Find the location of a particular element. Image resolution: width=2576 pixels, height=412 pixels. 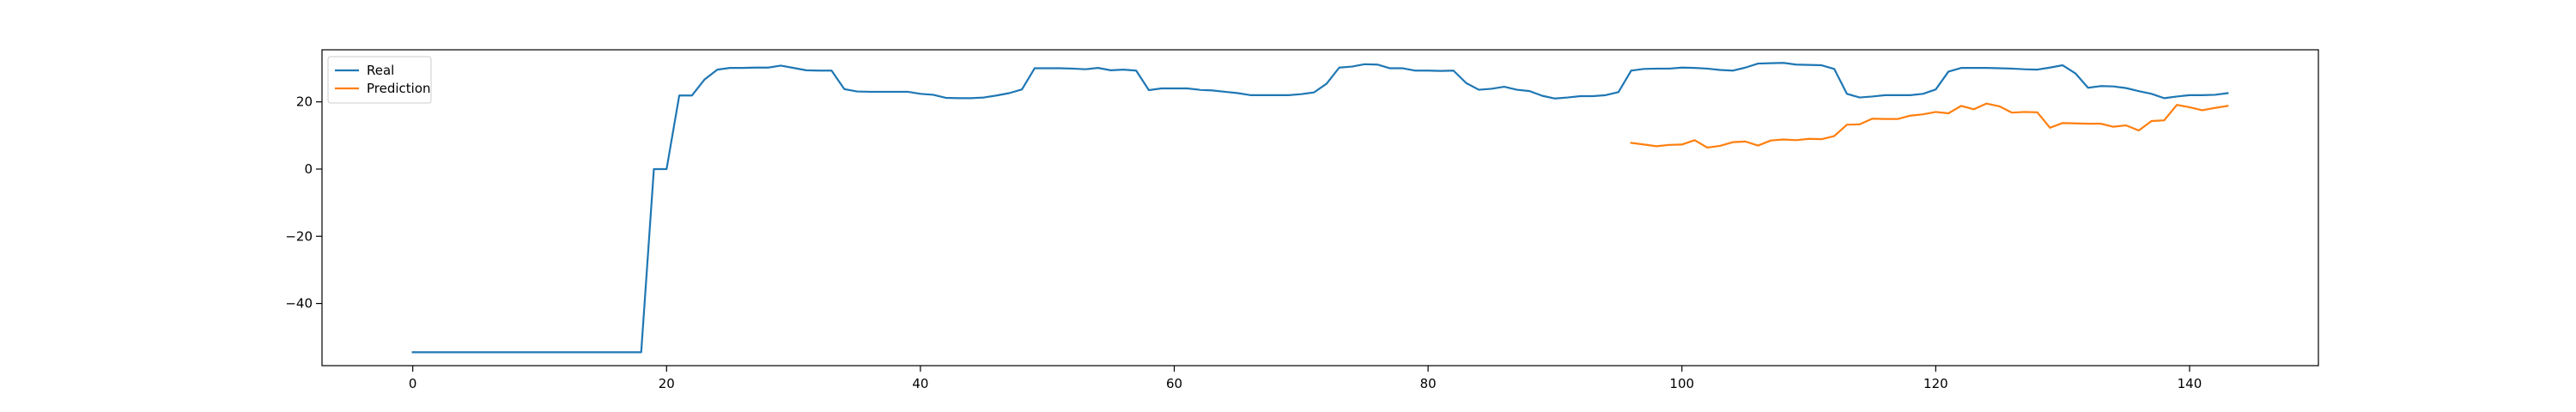

x-tick-label: 140 is located at coordinates (2190, 383).